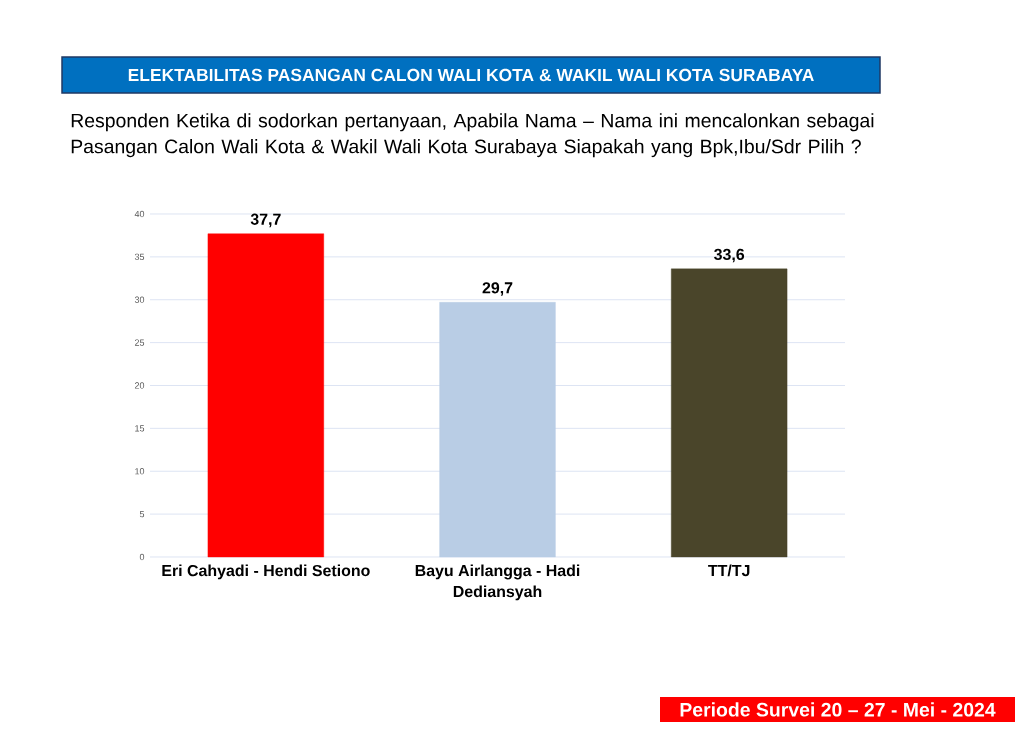 The image size is (1024, 744). What do you see at coordinates (139, 257) in the screenshot?
I see `y-tick-label: 35` at bounding box center [139, 257].